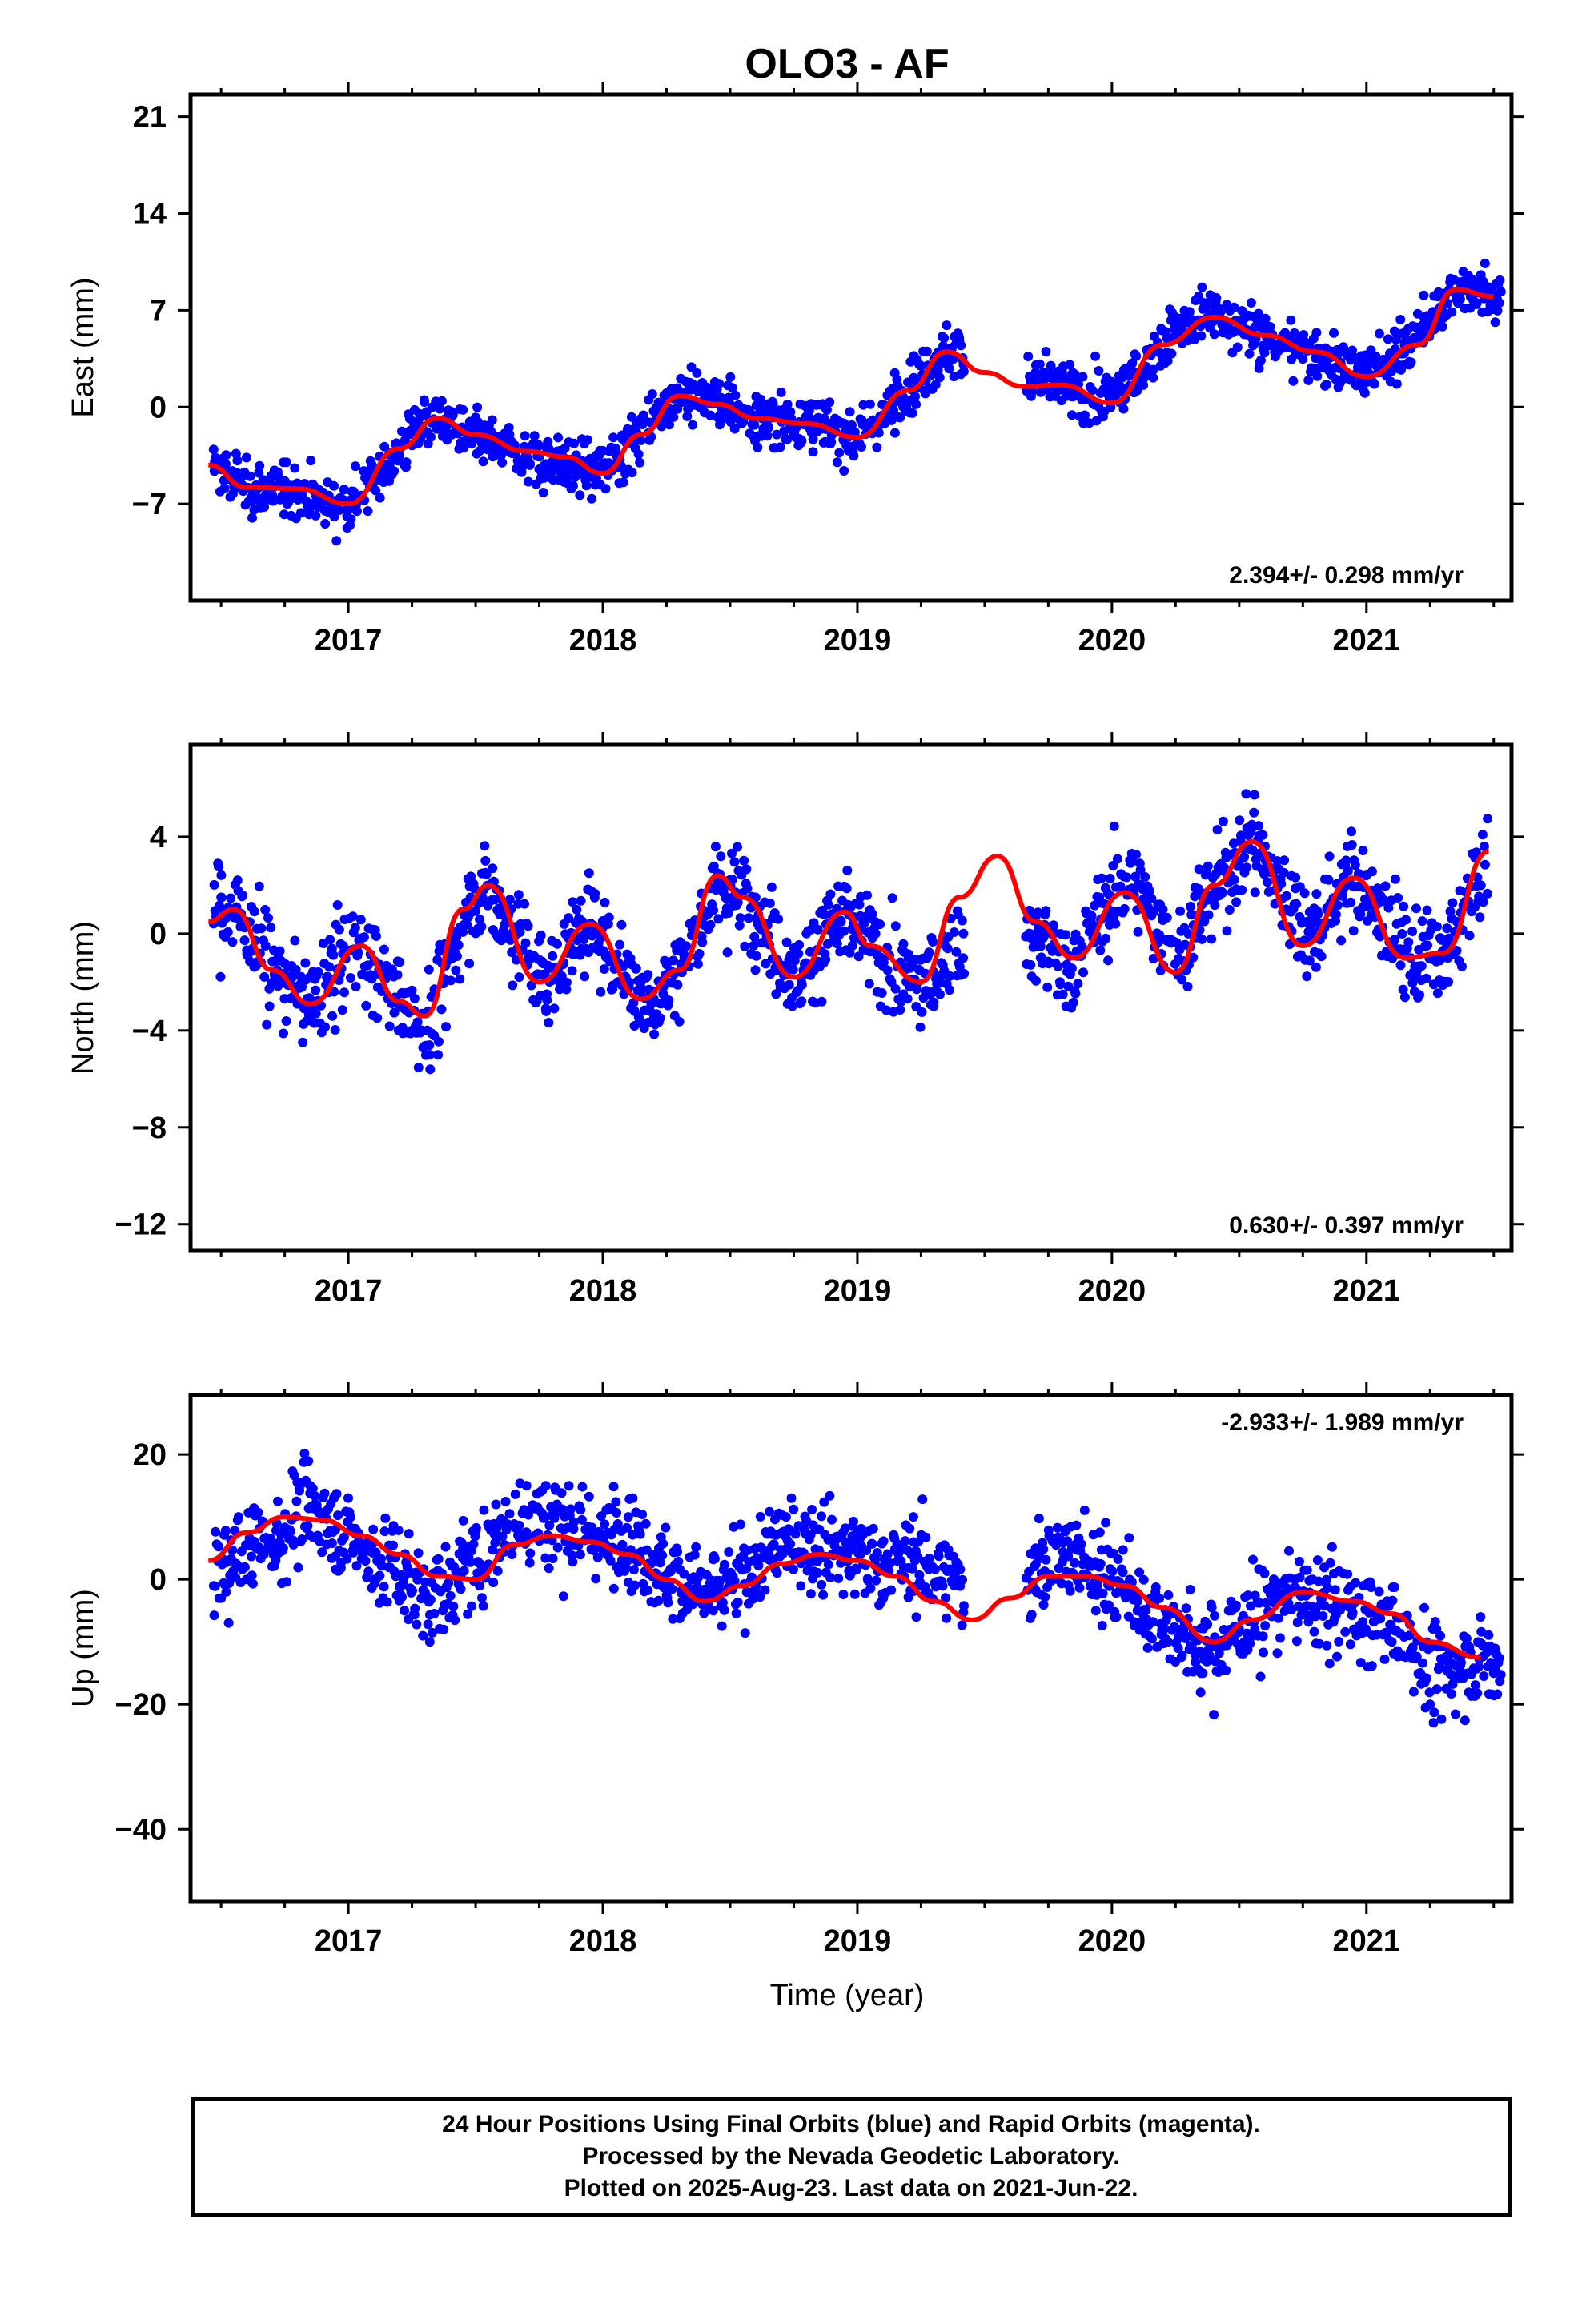 The height and width of the screenshot is (2324, 1582). Describe the element at coordinates (149, 1031) in the screenshot. I see `north-y-tick-label: −4` at that location.